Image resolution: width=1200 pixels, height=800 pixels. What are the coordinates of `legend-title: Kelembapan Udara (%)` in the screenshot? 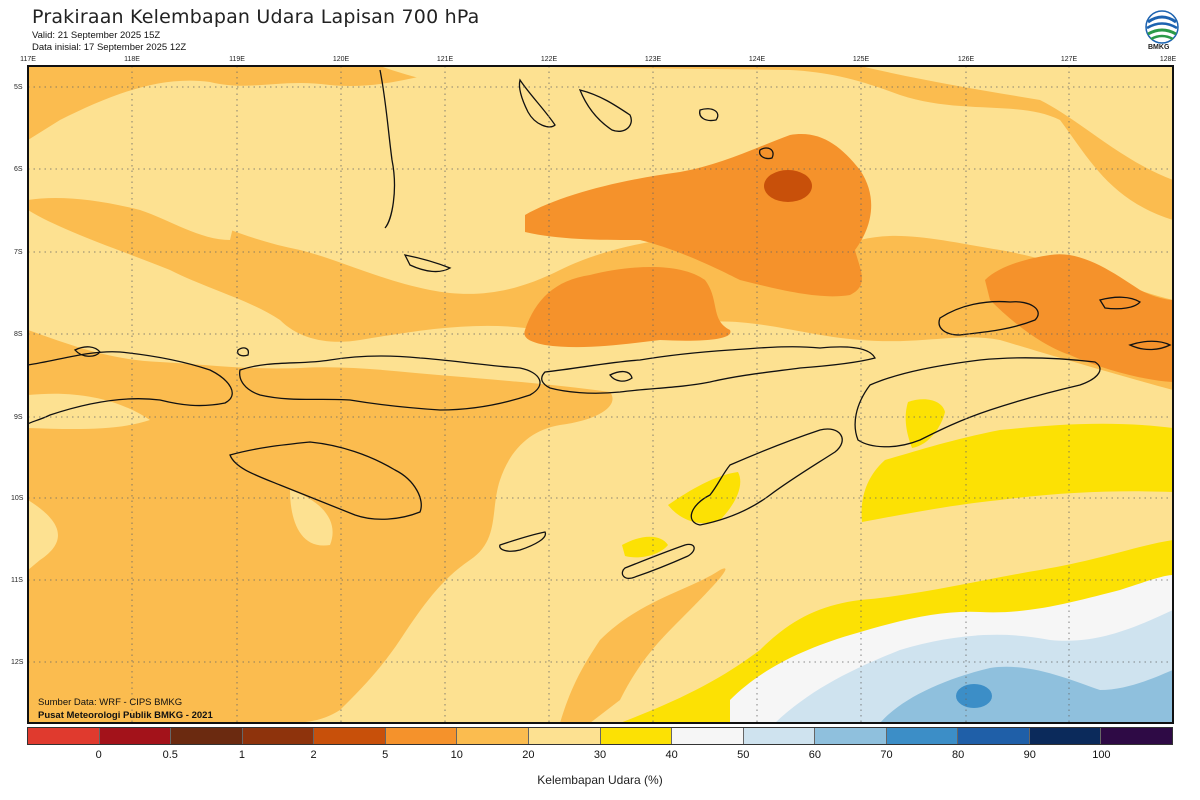 It's located at (600, 780).